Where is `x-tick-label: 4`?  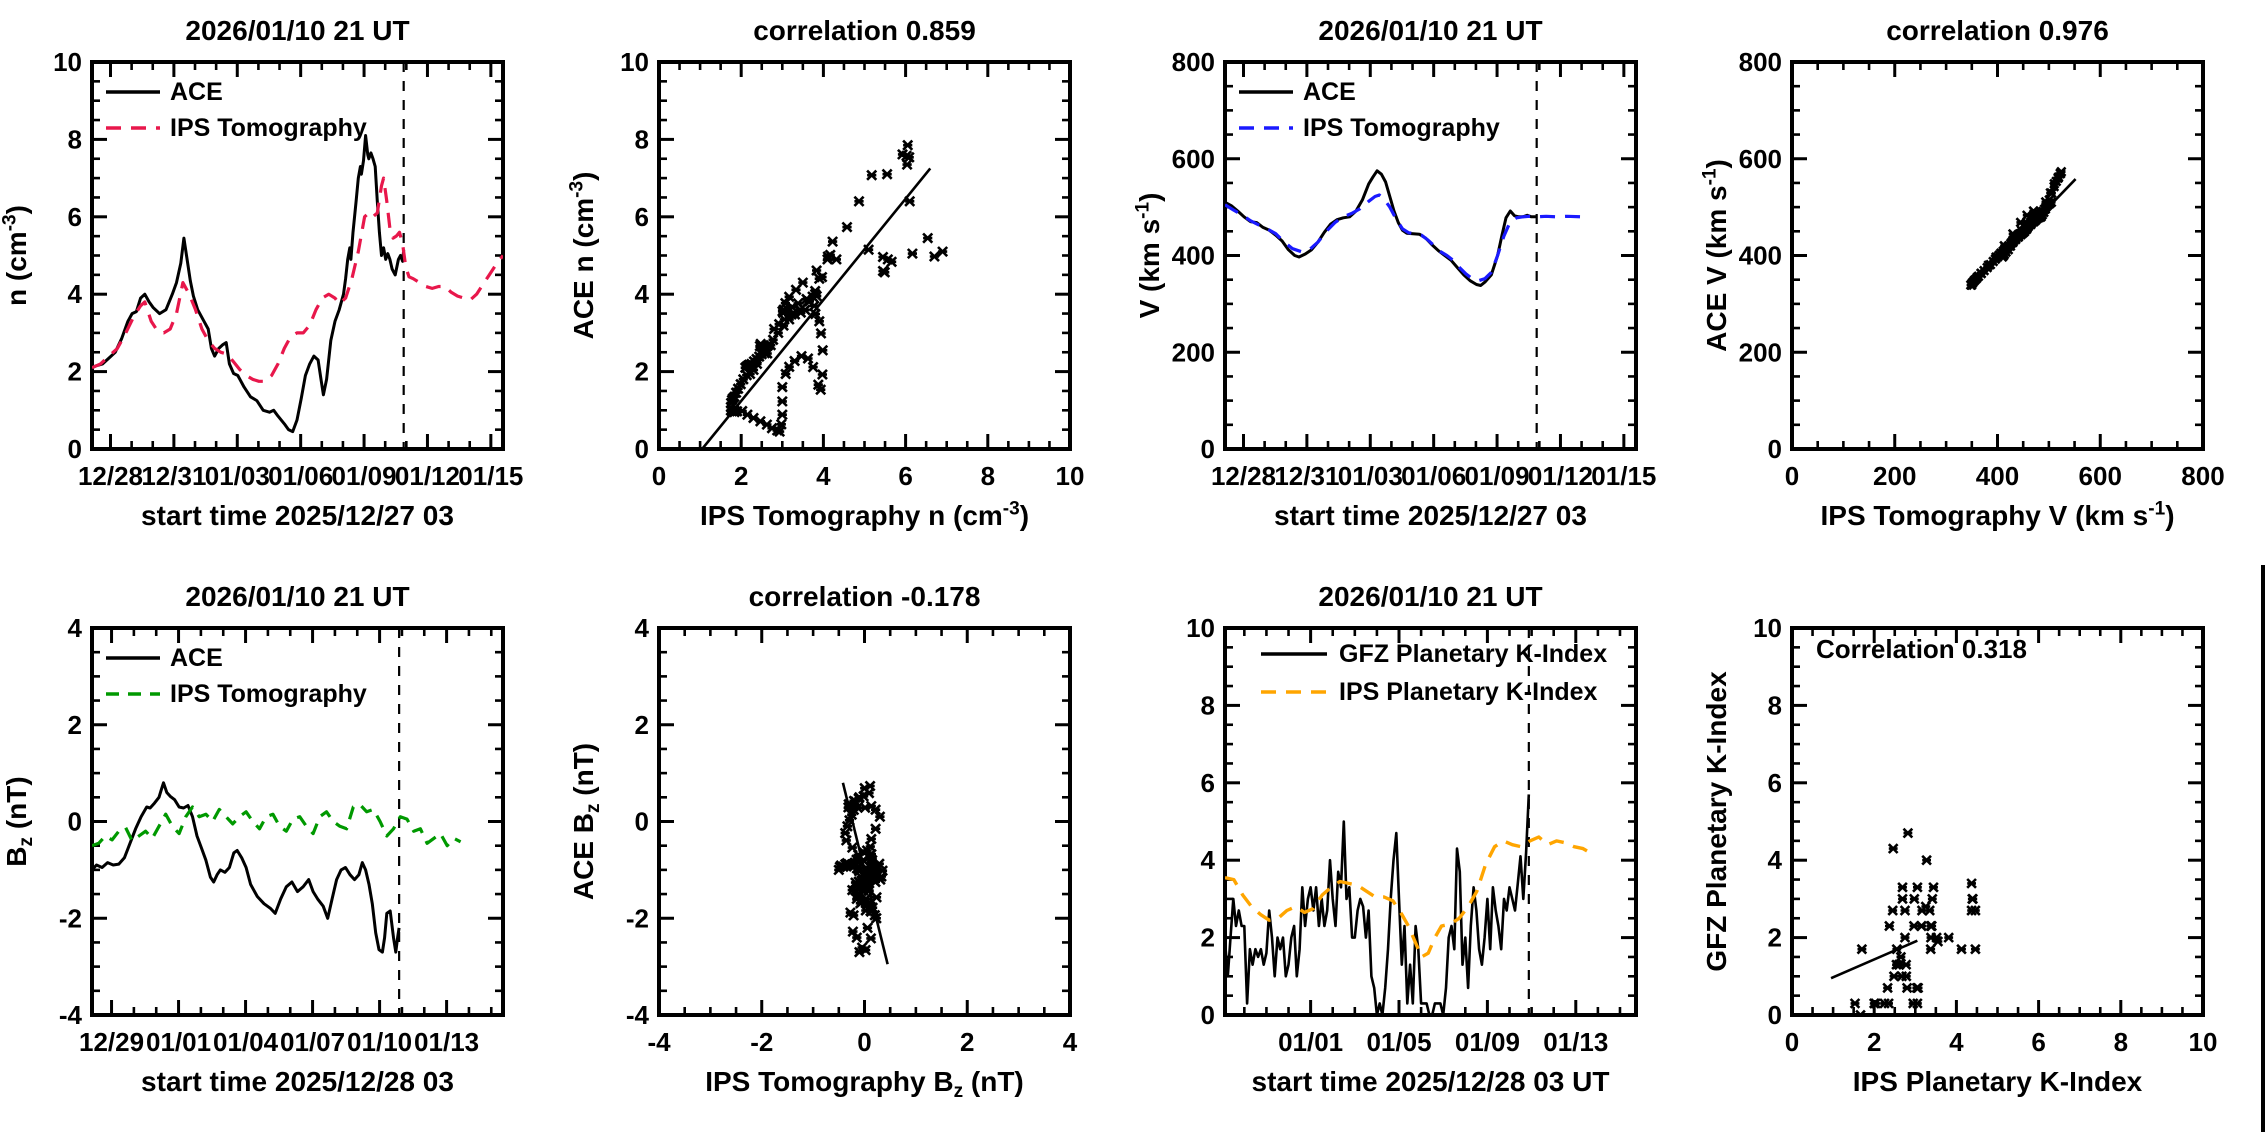 x-tick-label: 4 is located at coordinates (1956, 1042).